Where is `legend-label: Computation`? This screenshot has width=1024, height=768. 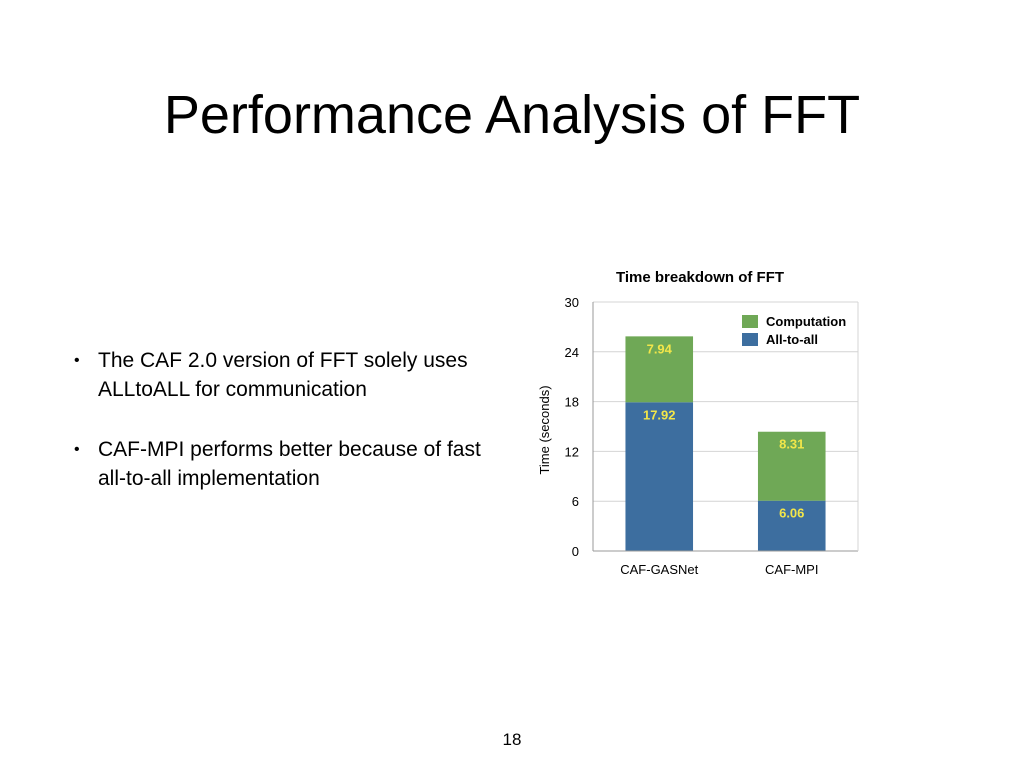
legend-label: Computation is located at coordinates (806, 321).